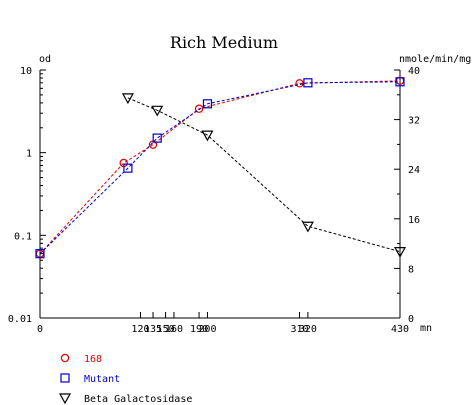  What do you see at coordinates (23, 236) in the screenshot?
I see `y-left-tick-label: 0.1` at bounding box center [23, 236].